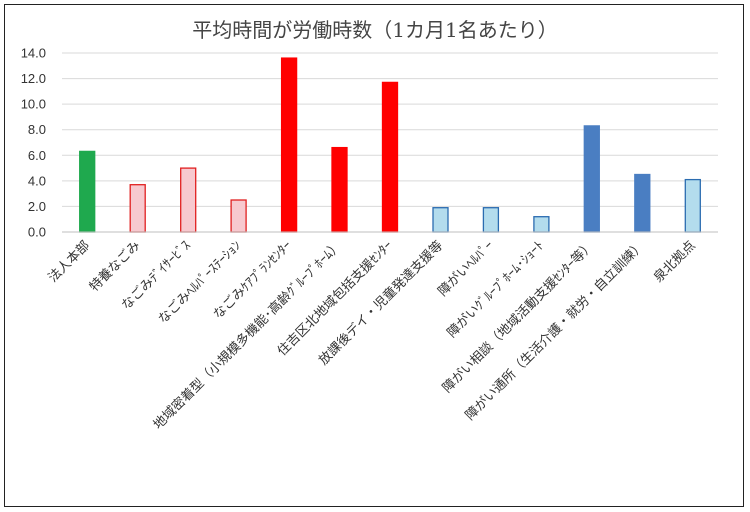 The width and height of the screenshot is (750, 512). What do you see at coordinates (675, 262) in the screenshot?
I see `x-tick-label: 泉北拠点` at bounding box center [675, 262].